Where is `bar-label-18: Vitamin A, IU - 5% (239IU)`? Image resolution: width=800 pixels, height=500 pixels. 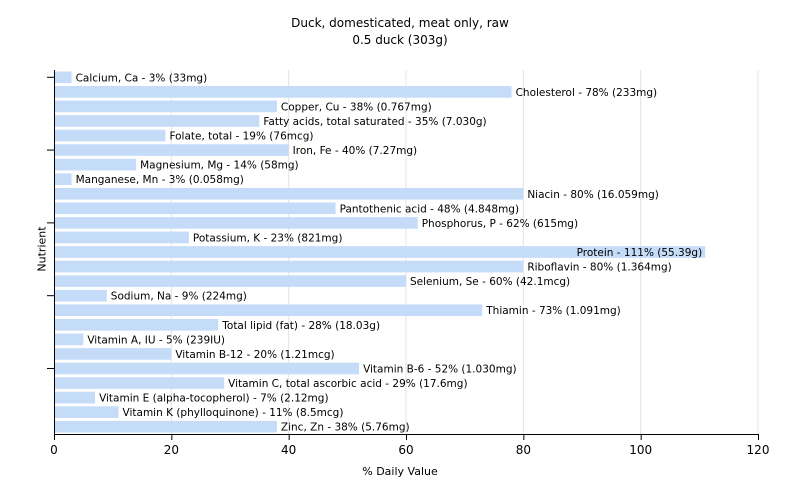
bar-label-18: Vitamin A, IU - 5% (239IU) is located at coordinates (156, 340).